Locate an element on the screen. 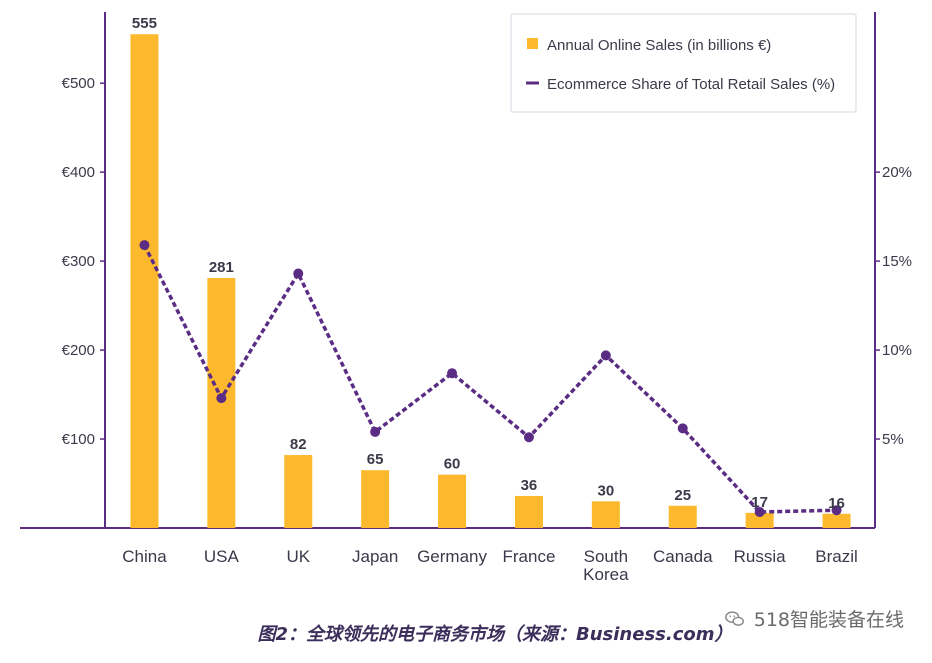 Image resolution: width=932 pixels, height=663 pixels. legend-bar-label: Annual Online Sales (in billions €) is located at coordinates (659, 45).